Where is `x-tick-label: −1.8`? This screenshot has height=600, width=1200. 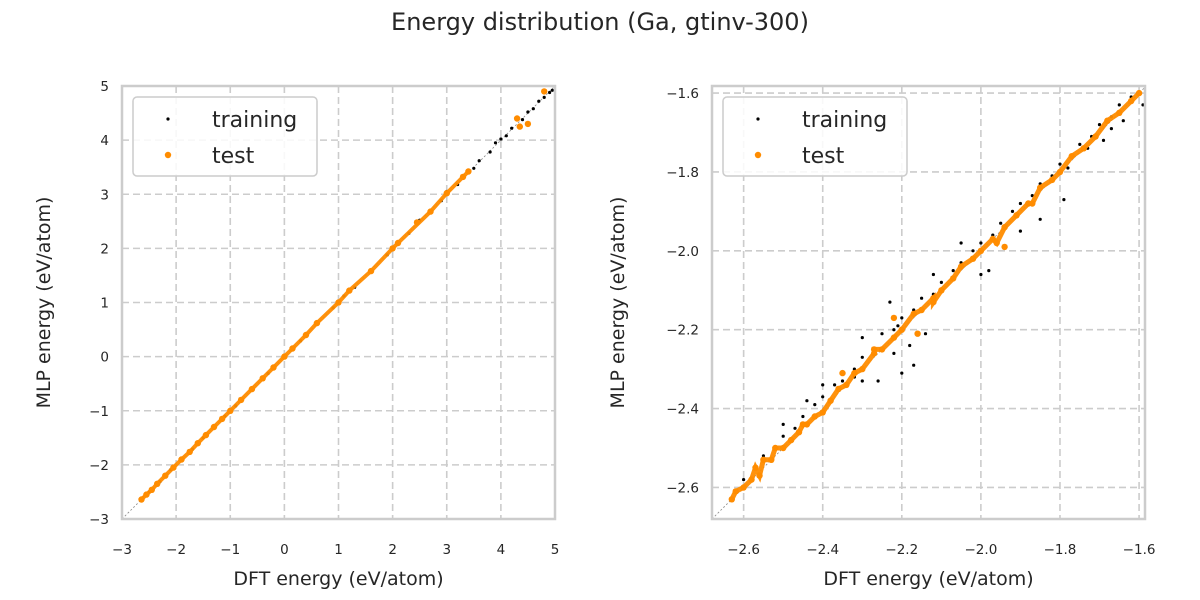 x-tick-label: −1.8 is located at coordinates (1060, 550).